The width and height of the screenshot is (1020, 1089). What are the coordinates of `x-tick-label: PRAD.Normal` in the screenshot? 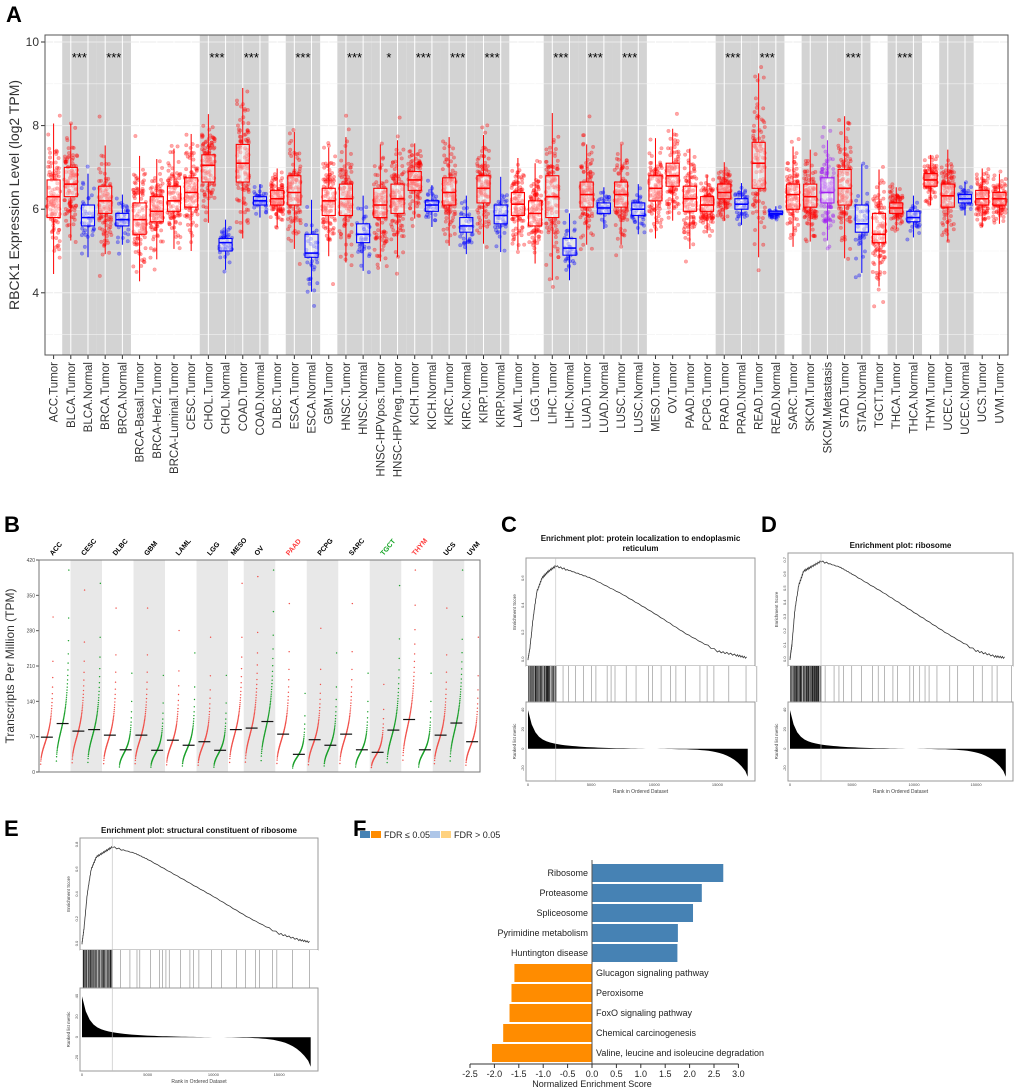 It's located at (742, 398).